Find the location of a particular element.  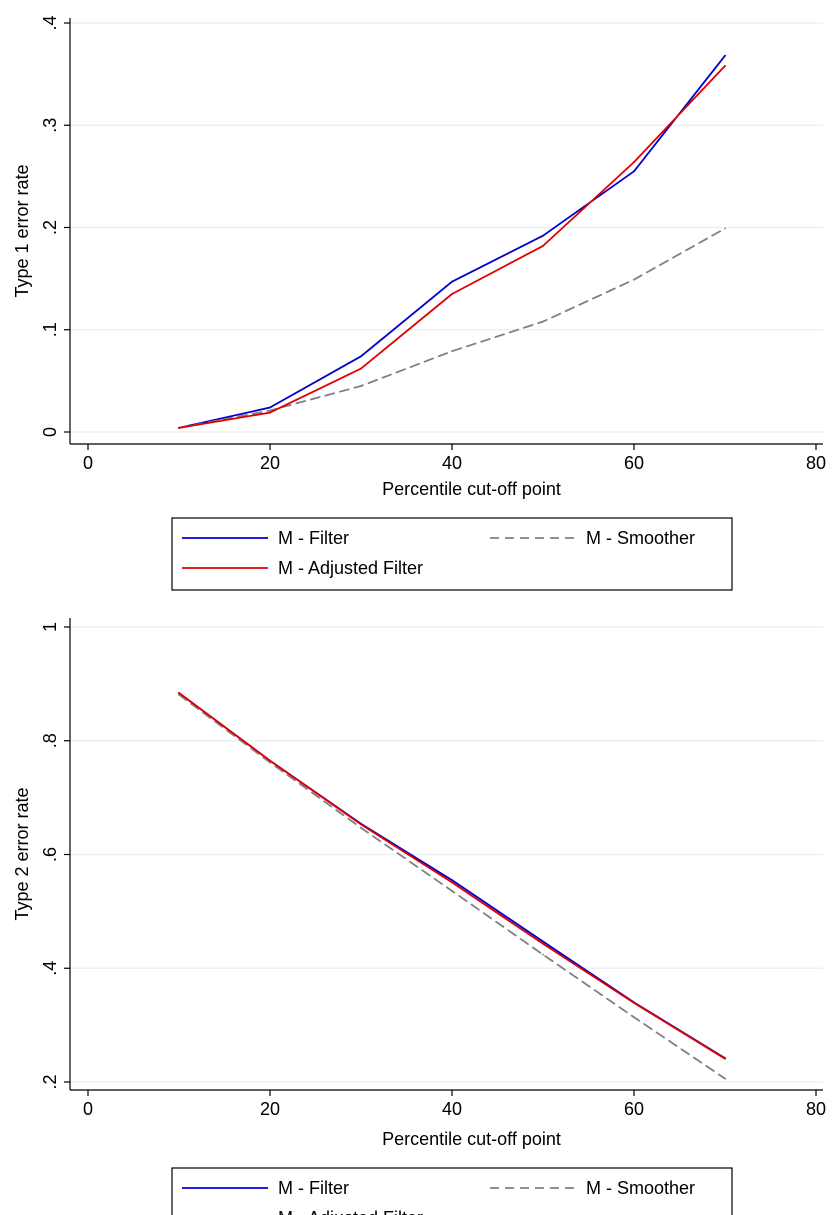

y-tick-label: .6 is located at coordinates (50, 854).